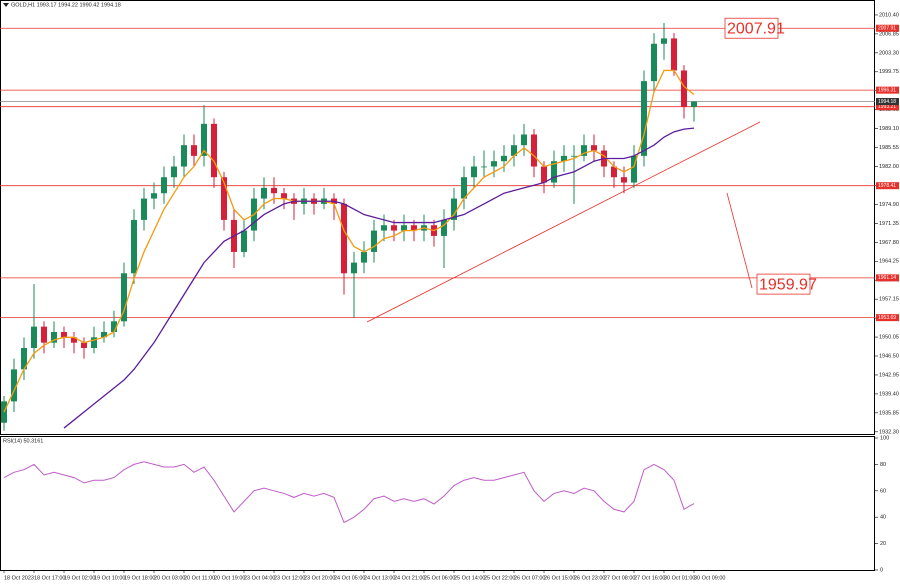 The width and height of the screenshot is (900, 585). Describe the element at coordinates (350, 578) in the screenshot. I see `x-tick-label: 24 Oct 05:00` at that location.